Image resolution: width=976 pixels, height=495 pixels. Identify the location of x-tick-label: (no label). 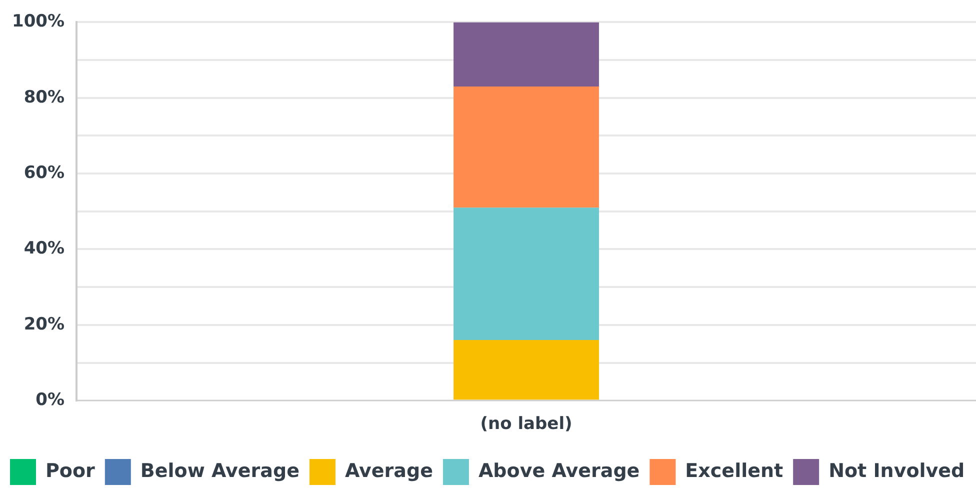
(526, 424).